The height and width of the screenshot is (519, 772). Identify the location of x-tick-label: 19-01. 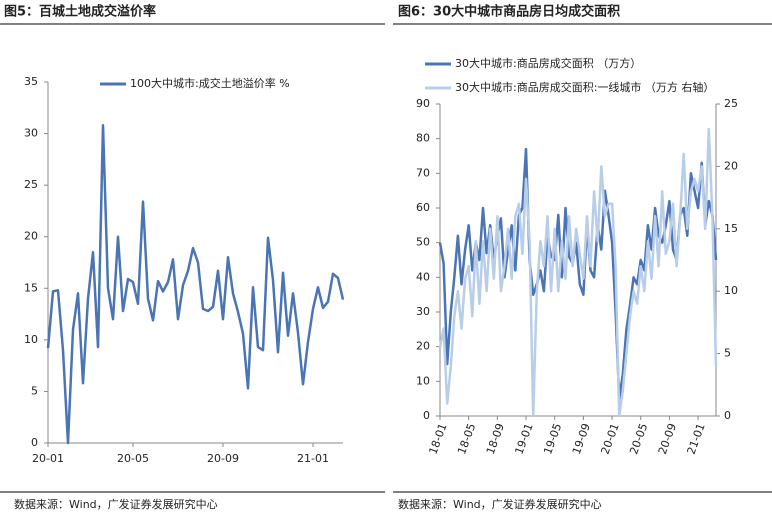
(524, 439).